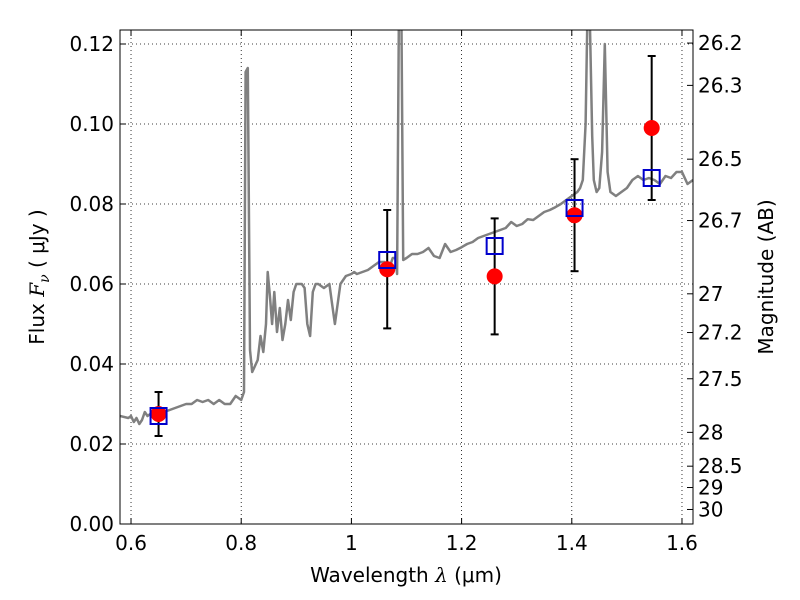 Image resolution: width=800 pixels, height=600 pixels. What do you see at coordinates (572, 543) in the screenshot?
I see `x-tick-label: 1.4` at bounding box center [572, 543].